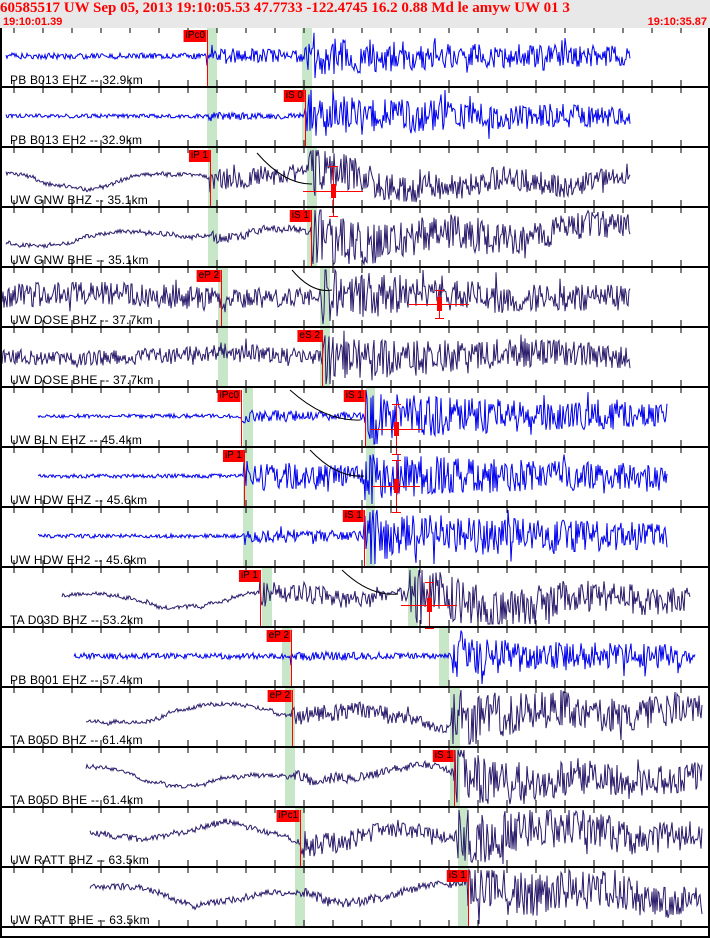 The height and width of the screenshot is (938, 710). I want to click on trace-row: iPc1 UW RATT BHZ -- 63.5km, so click(355, 838).